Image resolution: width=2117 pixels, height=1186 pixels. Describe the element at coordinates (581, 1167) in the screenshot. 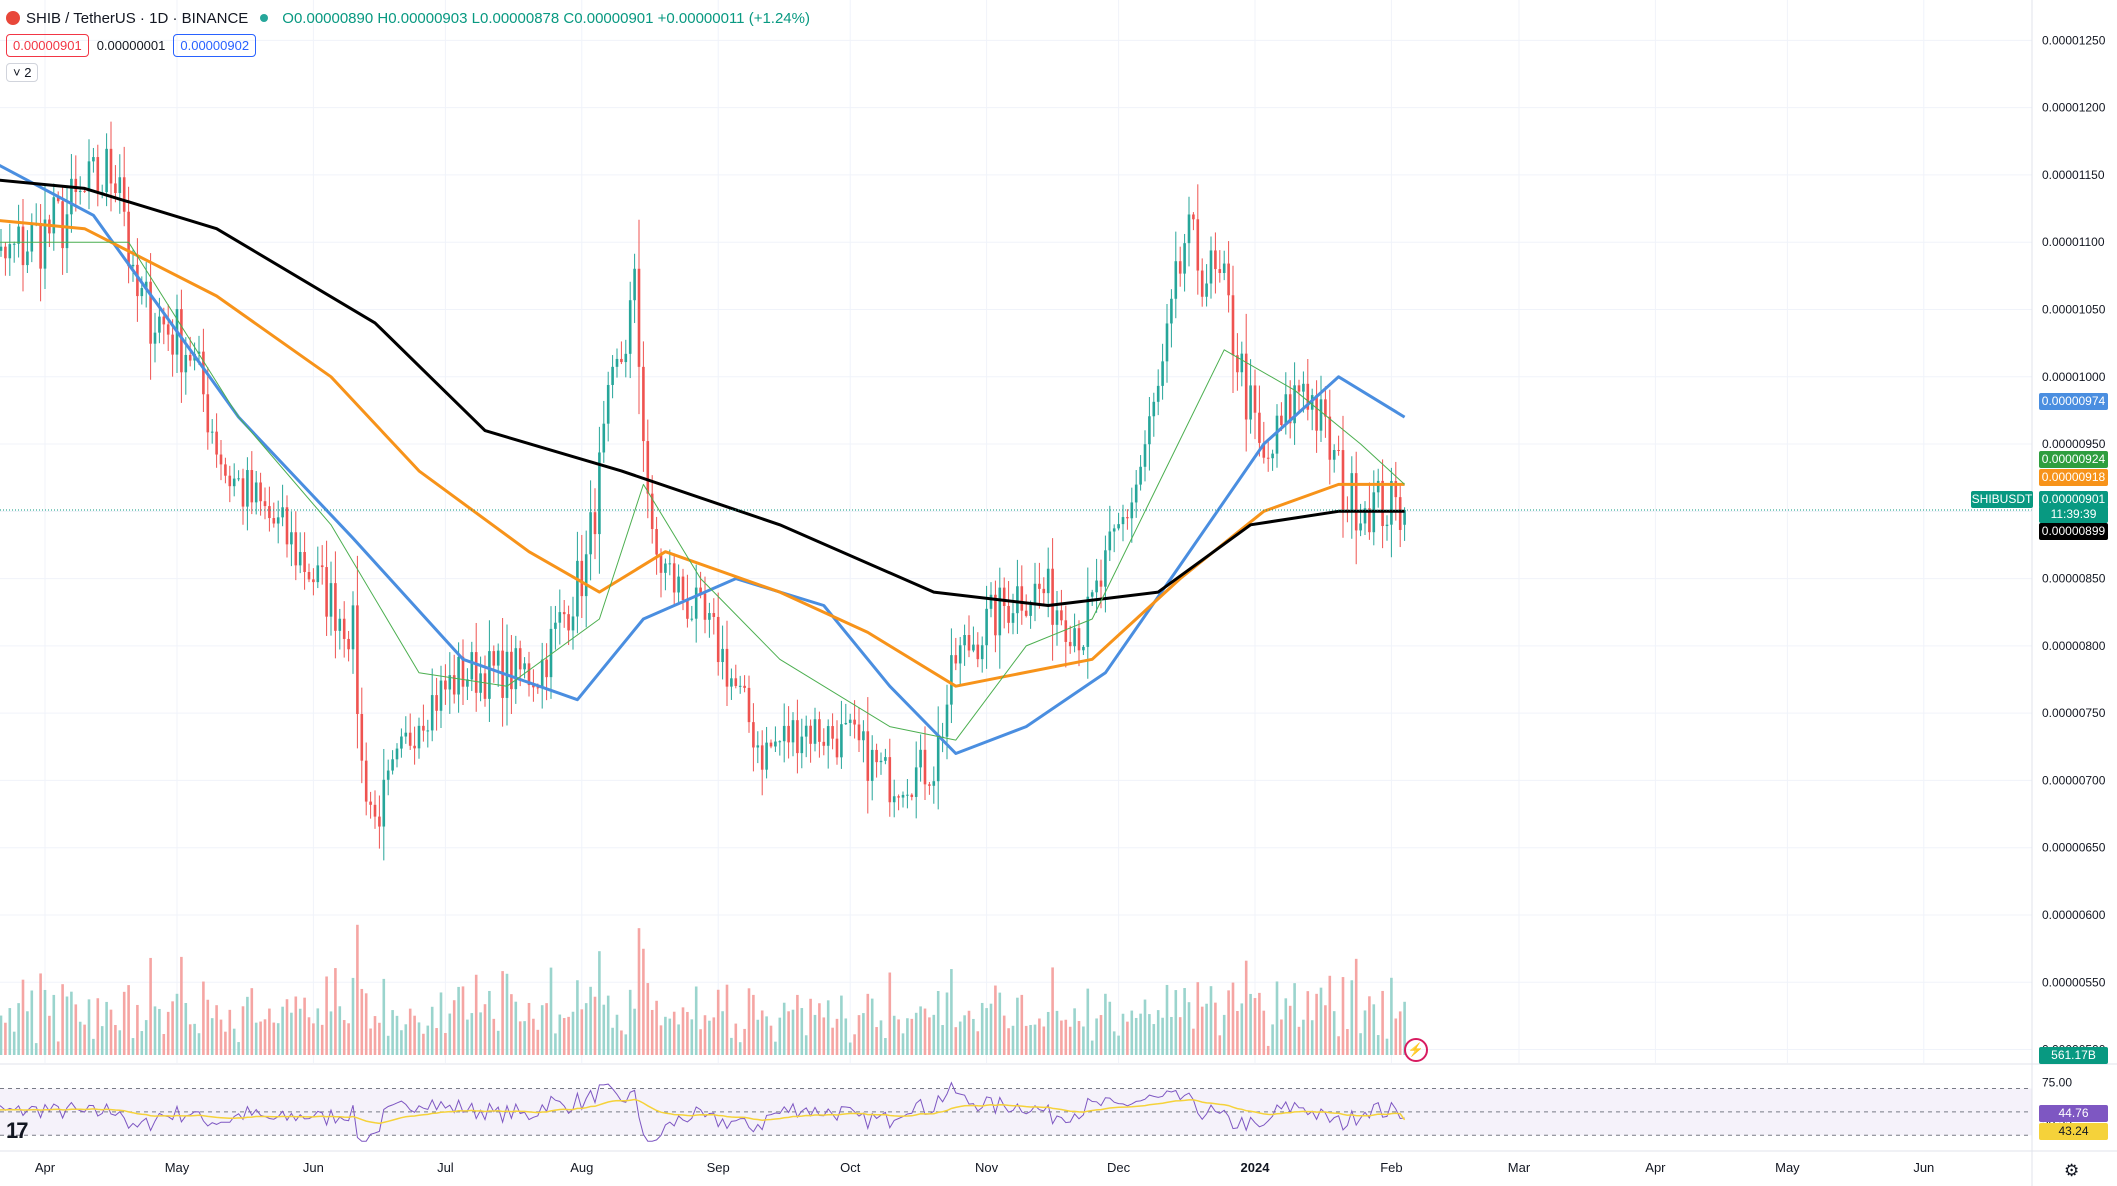

I see `time-tick-label: Aug` at that location.